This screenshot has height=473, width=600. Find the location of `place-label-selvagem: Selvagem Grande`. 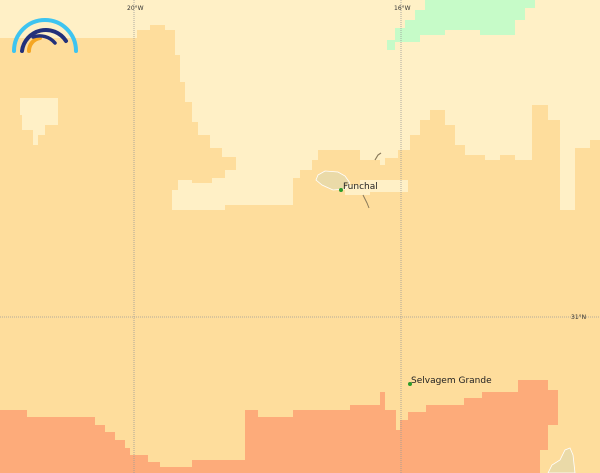

place-label-selvagem: Selvagem Grande is located at coordinates (451, 381).